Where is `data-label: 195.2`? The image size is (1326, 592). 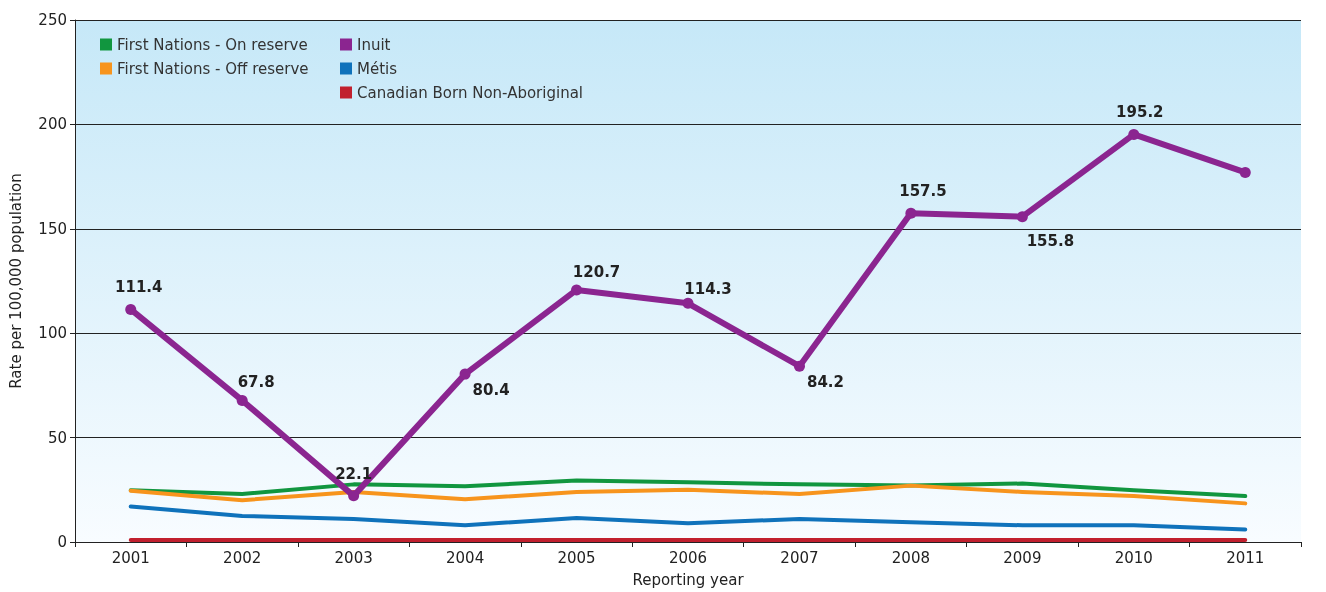
data-label: 195.2 is located at coordinates (1140, 112).